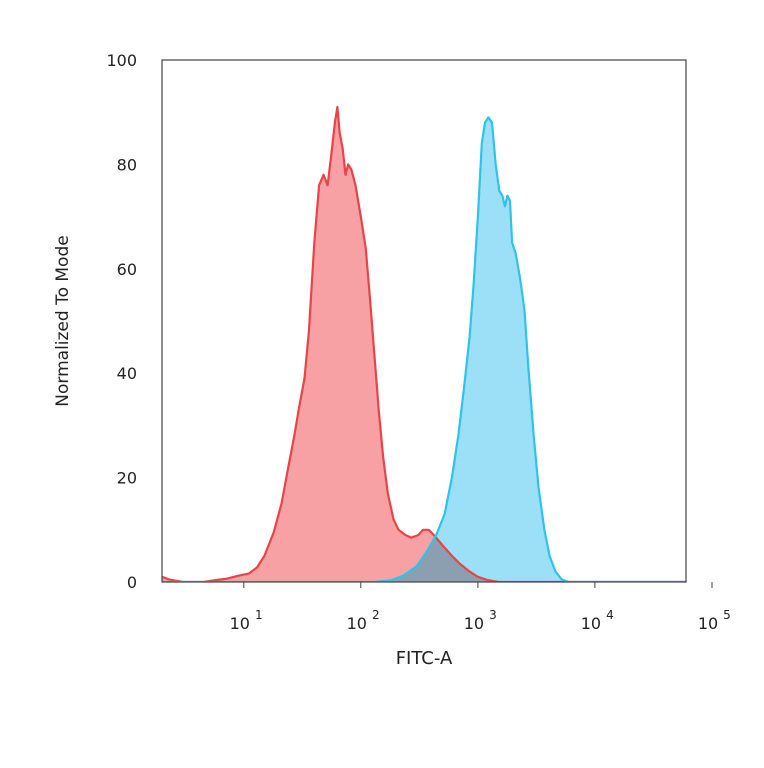 The image size is (764, 768). I want to click on y-tick-label: 80, so click(127, 164).